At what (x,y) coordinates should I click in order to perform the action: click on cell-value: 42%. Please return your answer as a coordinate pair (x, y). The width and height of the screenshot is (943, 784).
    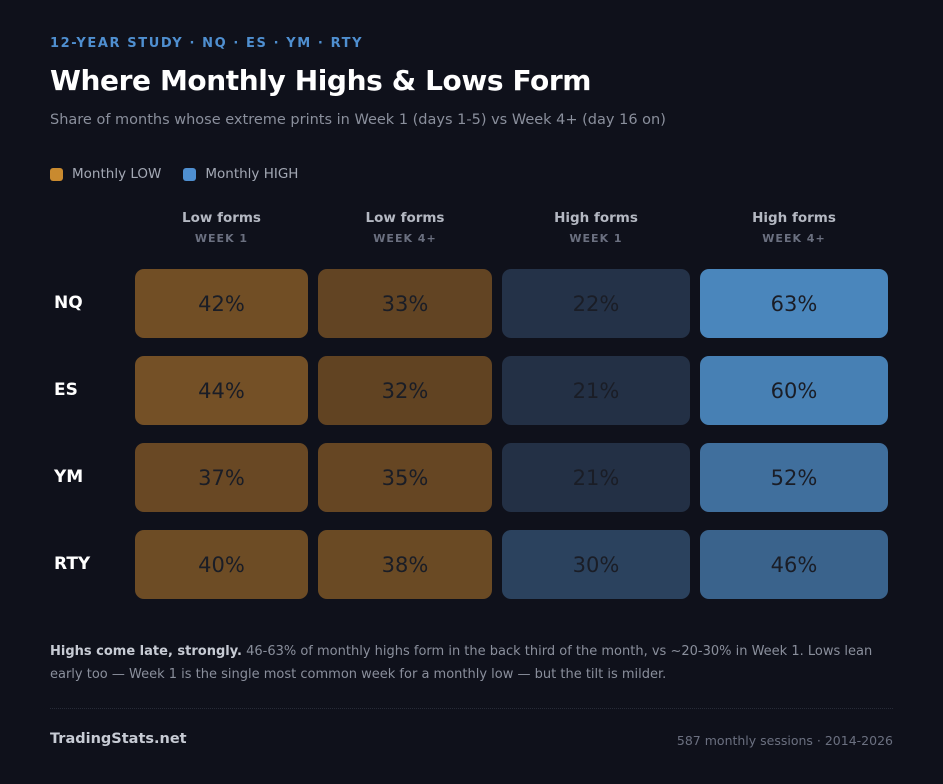
    Looking at the image, I should click on (221, 303).